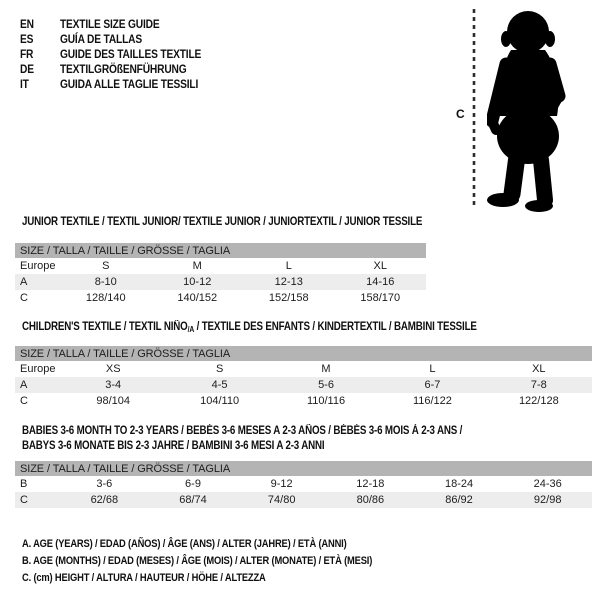  Describe the element at coordinates (326, 401) in the screenshot. I see `table-cell: 110/116` at that location.